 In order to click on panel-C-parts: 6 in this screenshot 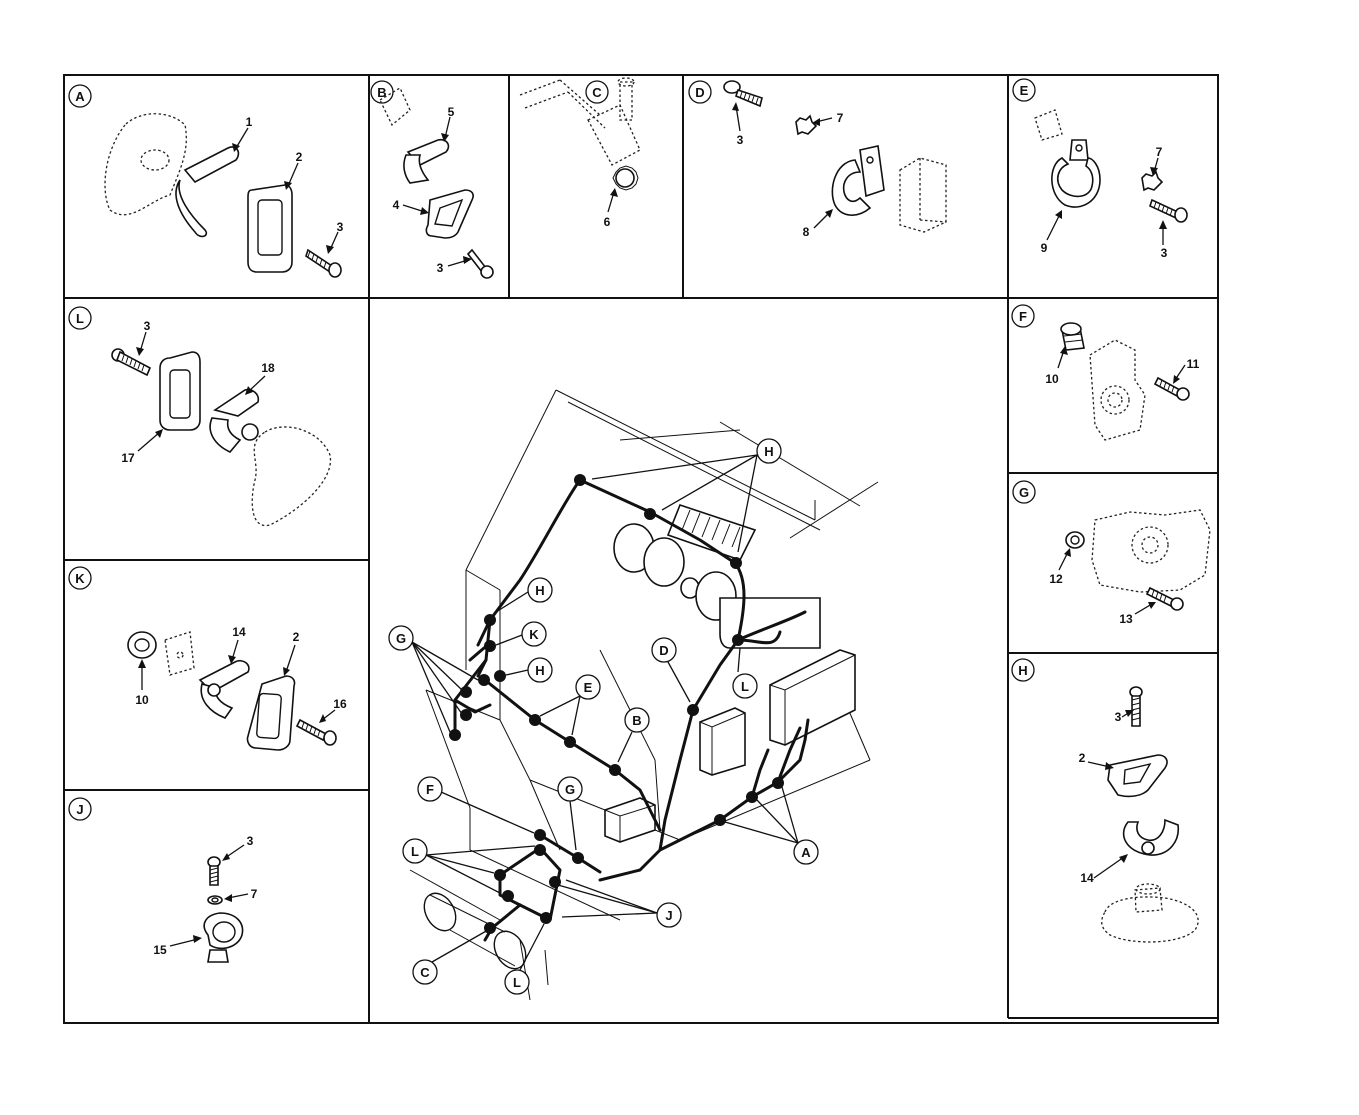, I will do `click(580, 153)`.